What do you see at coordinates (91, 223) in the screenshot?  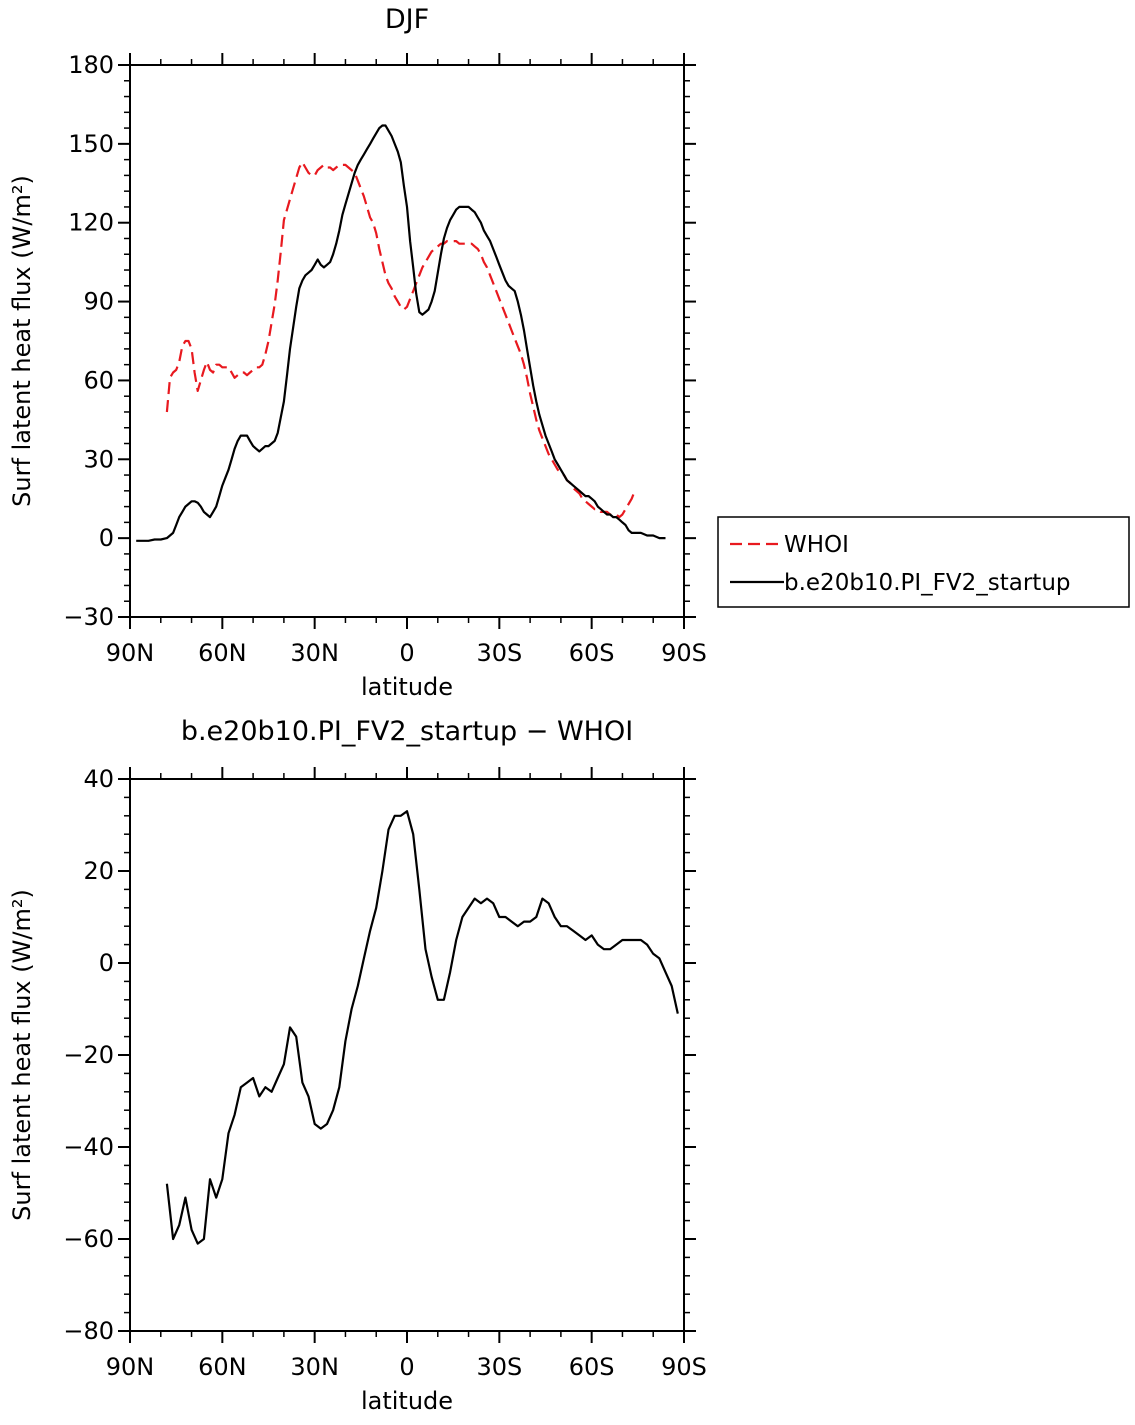 I see `y-tick-label: 120` at bounding box center [91, 223].